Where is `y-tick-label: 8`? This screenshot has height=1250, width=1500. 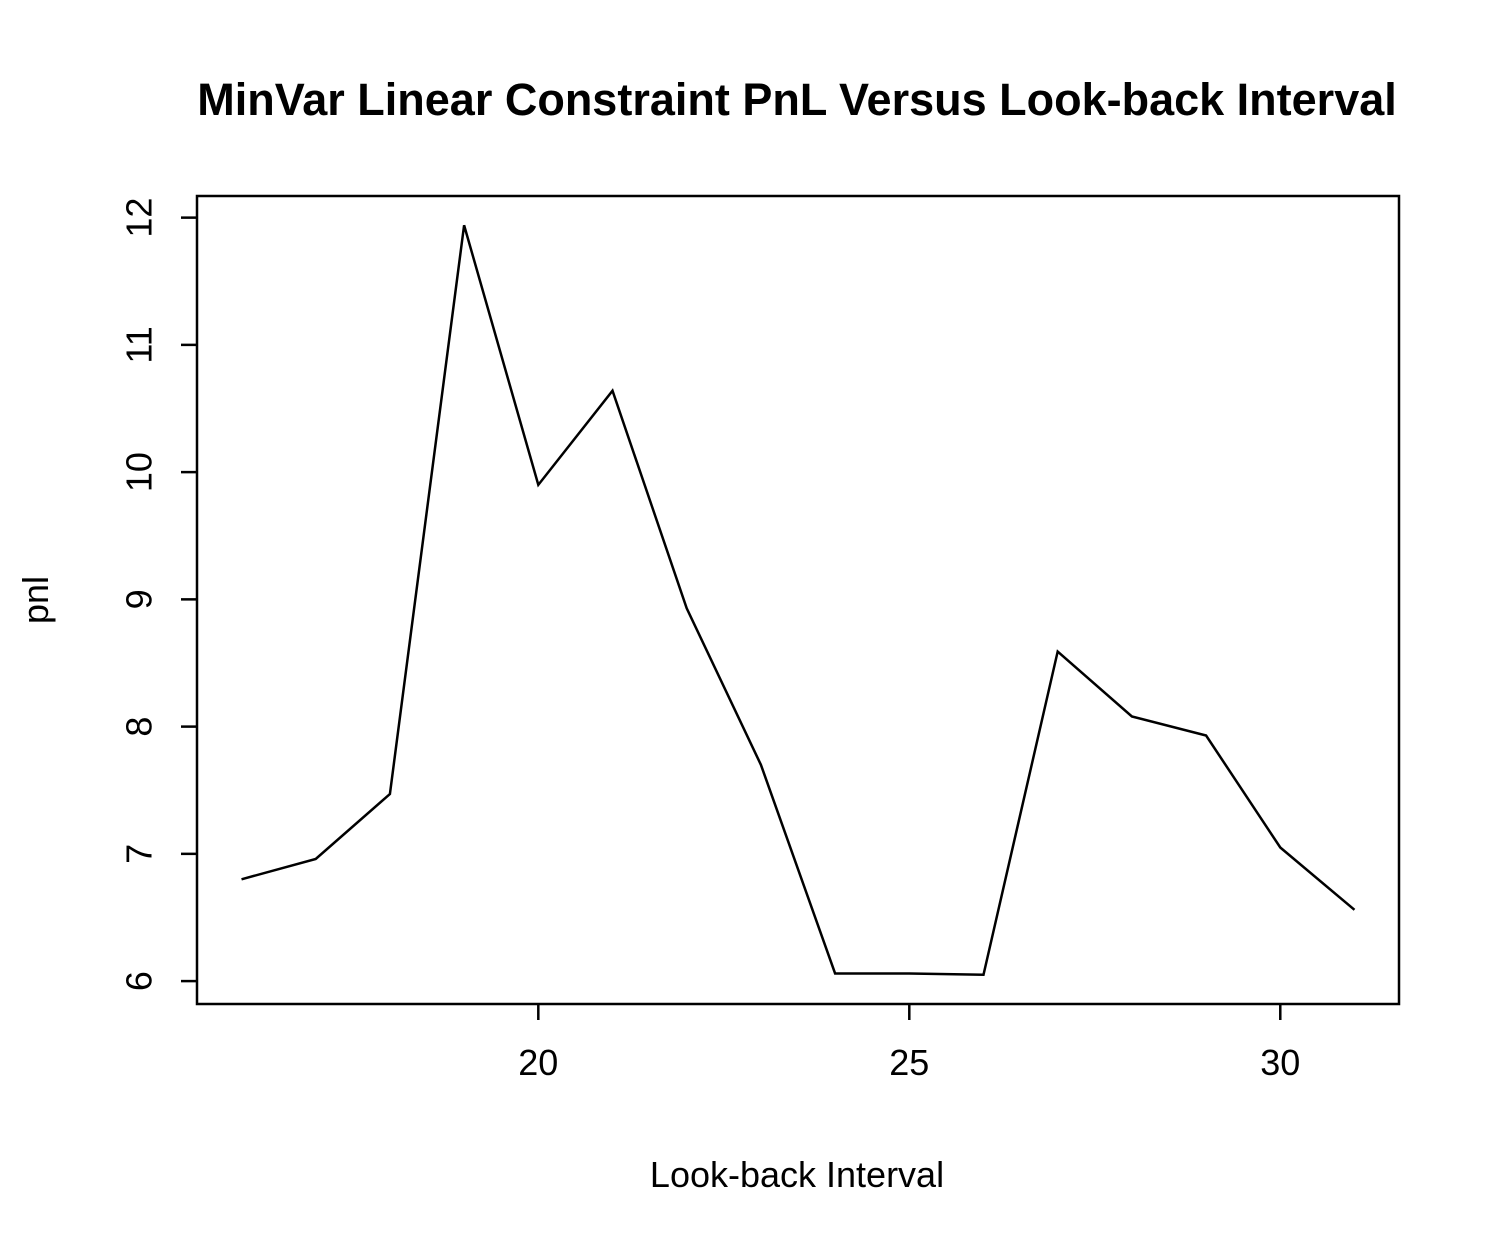 y-tick-label: 8 is located at coordinates (139, 727).